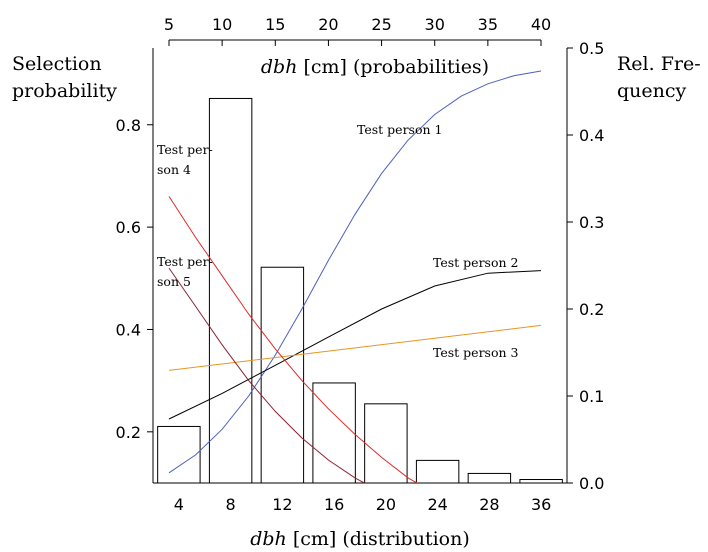  Describe the element at coordinates (275, 24) in the screenshot. I see `top-tick-label: 15` at that location.